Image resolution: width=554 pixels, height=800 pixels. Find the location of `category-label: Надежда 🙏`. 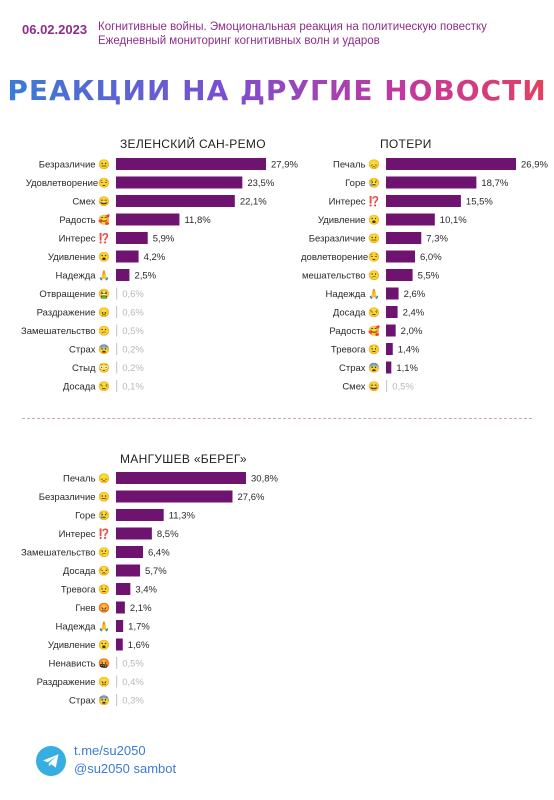

category-label: Надежда 🙏 is located at coordinates (82, 276).